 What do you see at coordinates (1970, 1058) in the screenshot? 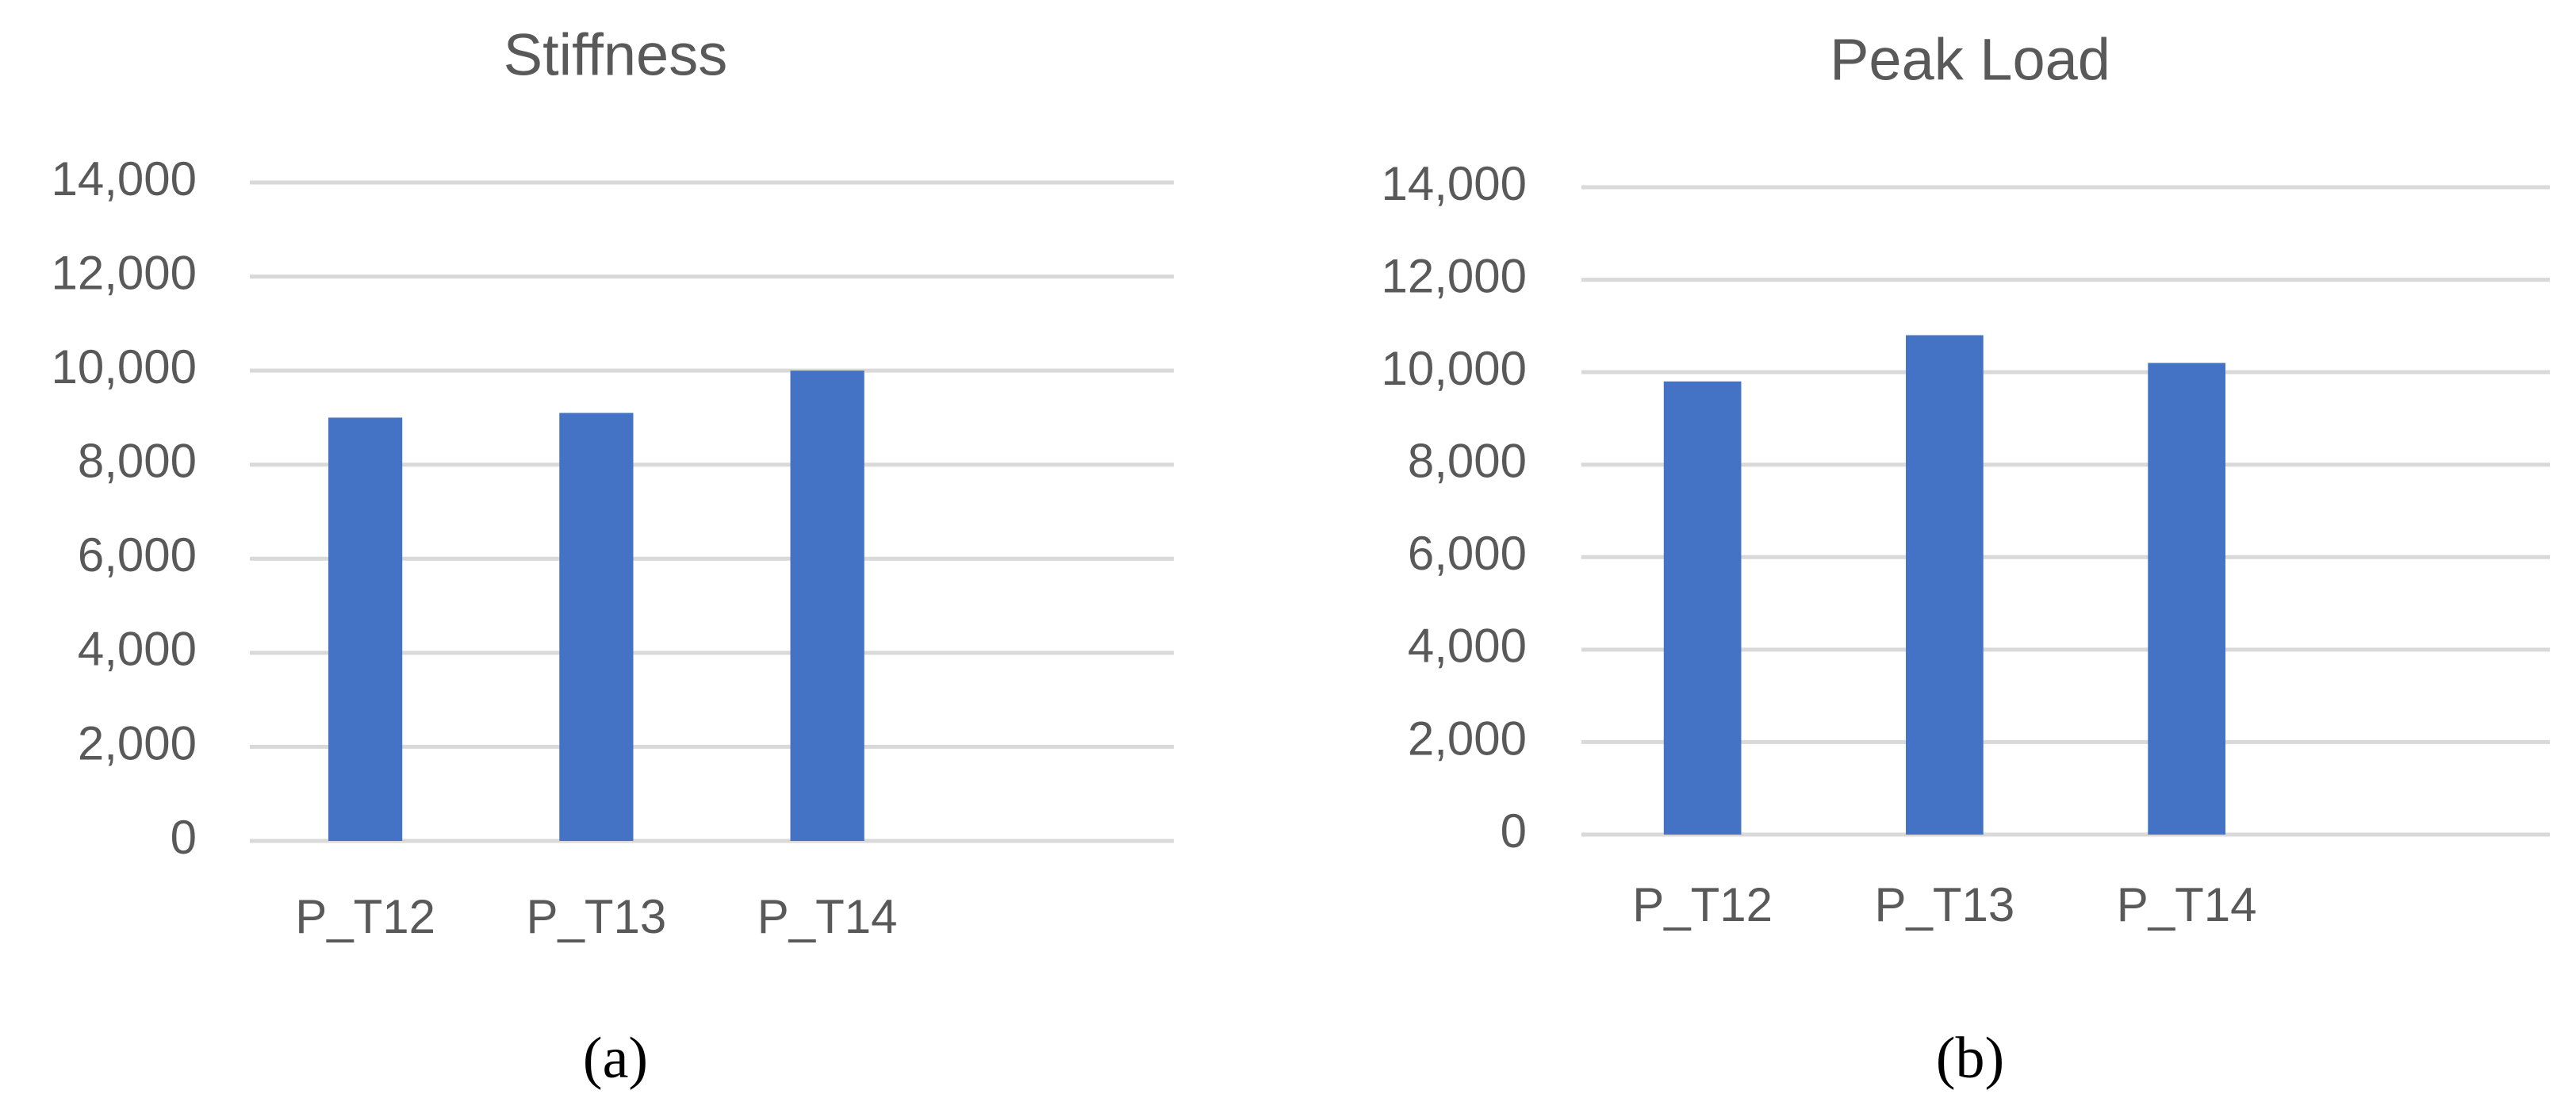
I see `panel-caption: (b)` at bounding box center [1970, 1058].